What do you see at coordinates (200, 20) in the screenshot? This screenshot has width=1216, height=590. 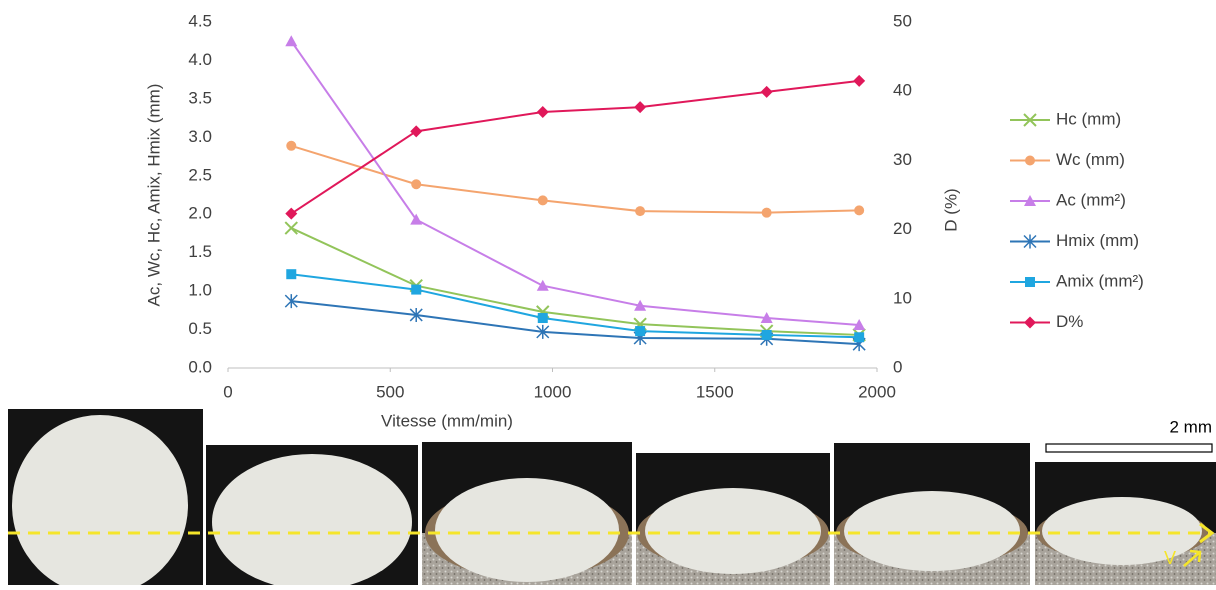 I see `y-tick-label: 4.5` at bounding box center [200, 20].